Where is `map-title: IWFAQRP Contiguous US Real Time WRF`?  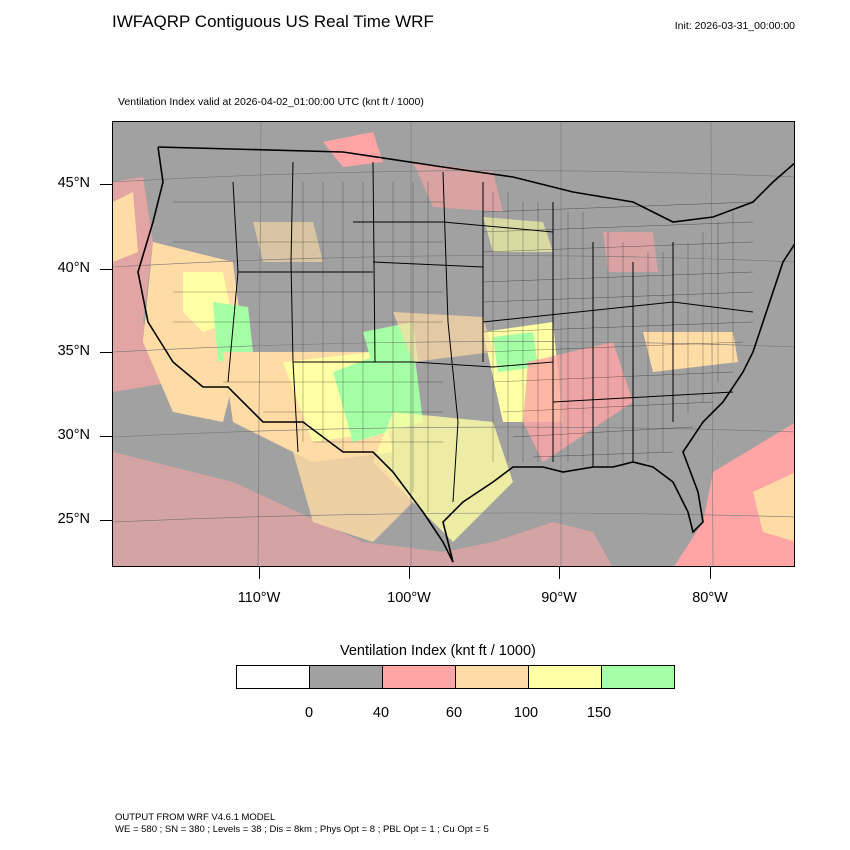 map-title: IWFAQRP Contiguous US Real Time WRF is located at coordinates (273, 21).